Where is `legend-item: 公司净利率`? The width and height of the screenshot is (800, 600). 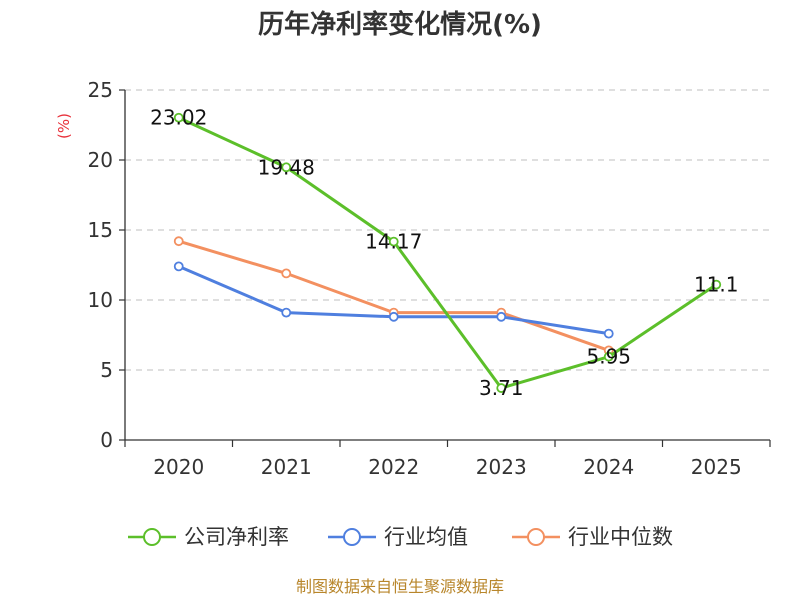
legend-item: 公司净利率 is located at coordinates (208, 537).